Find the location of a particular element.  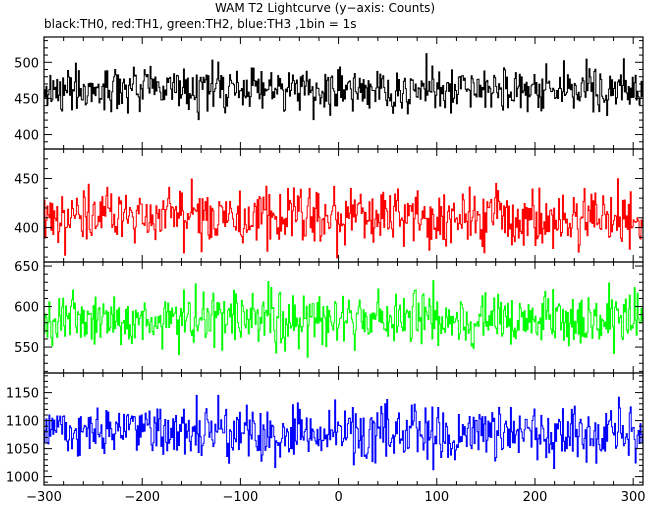

y-tick-label: 1100 is located at coordinates (22, 422).